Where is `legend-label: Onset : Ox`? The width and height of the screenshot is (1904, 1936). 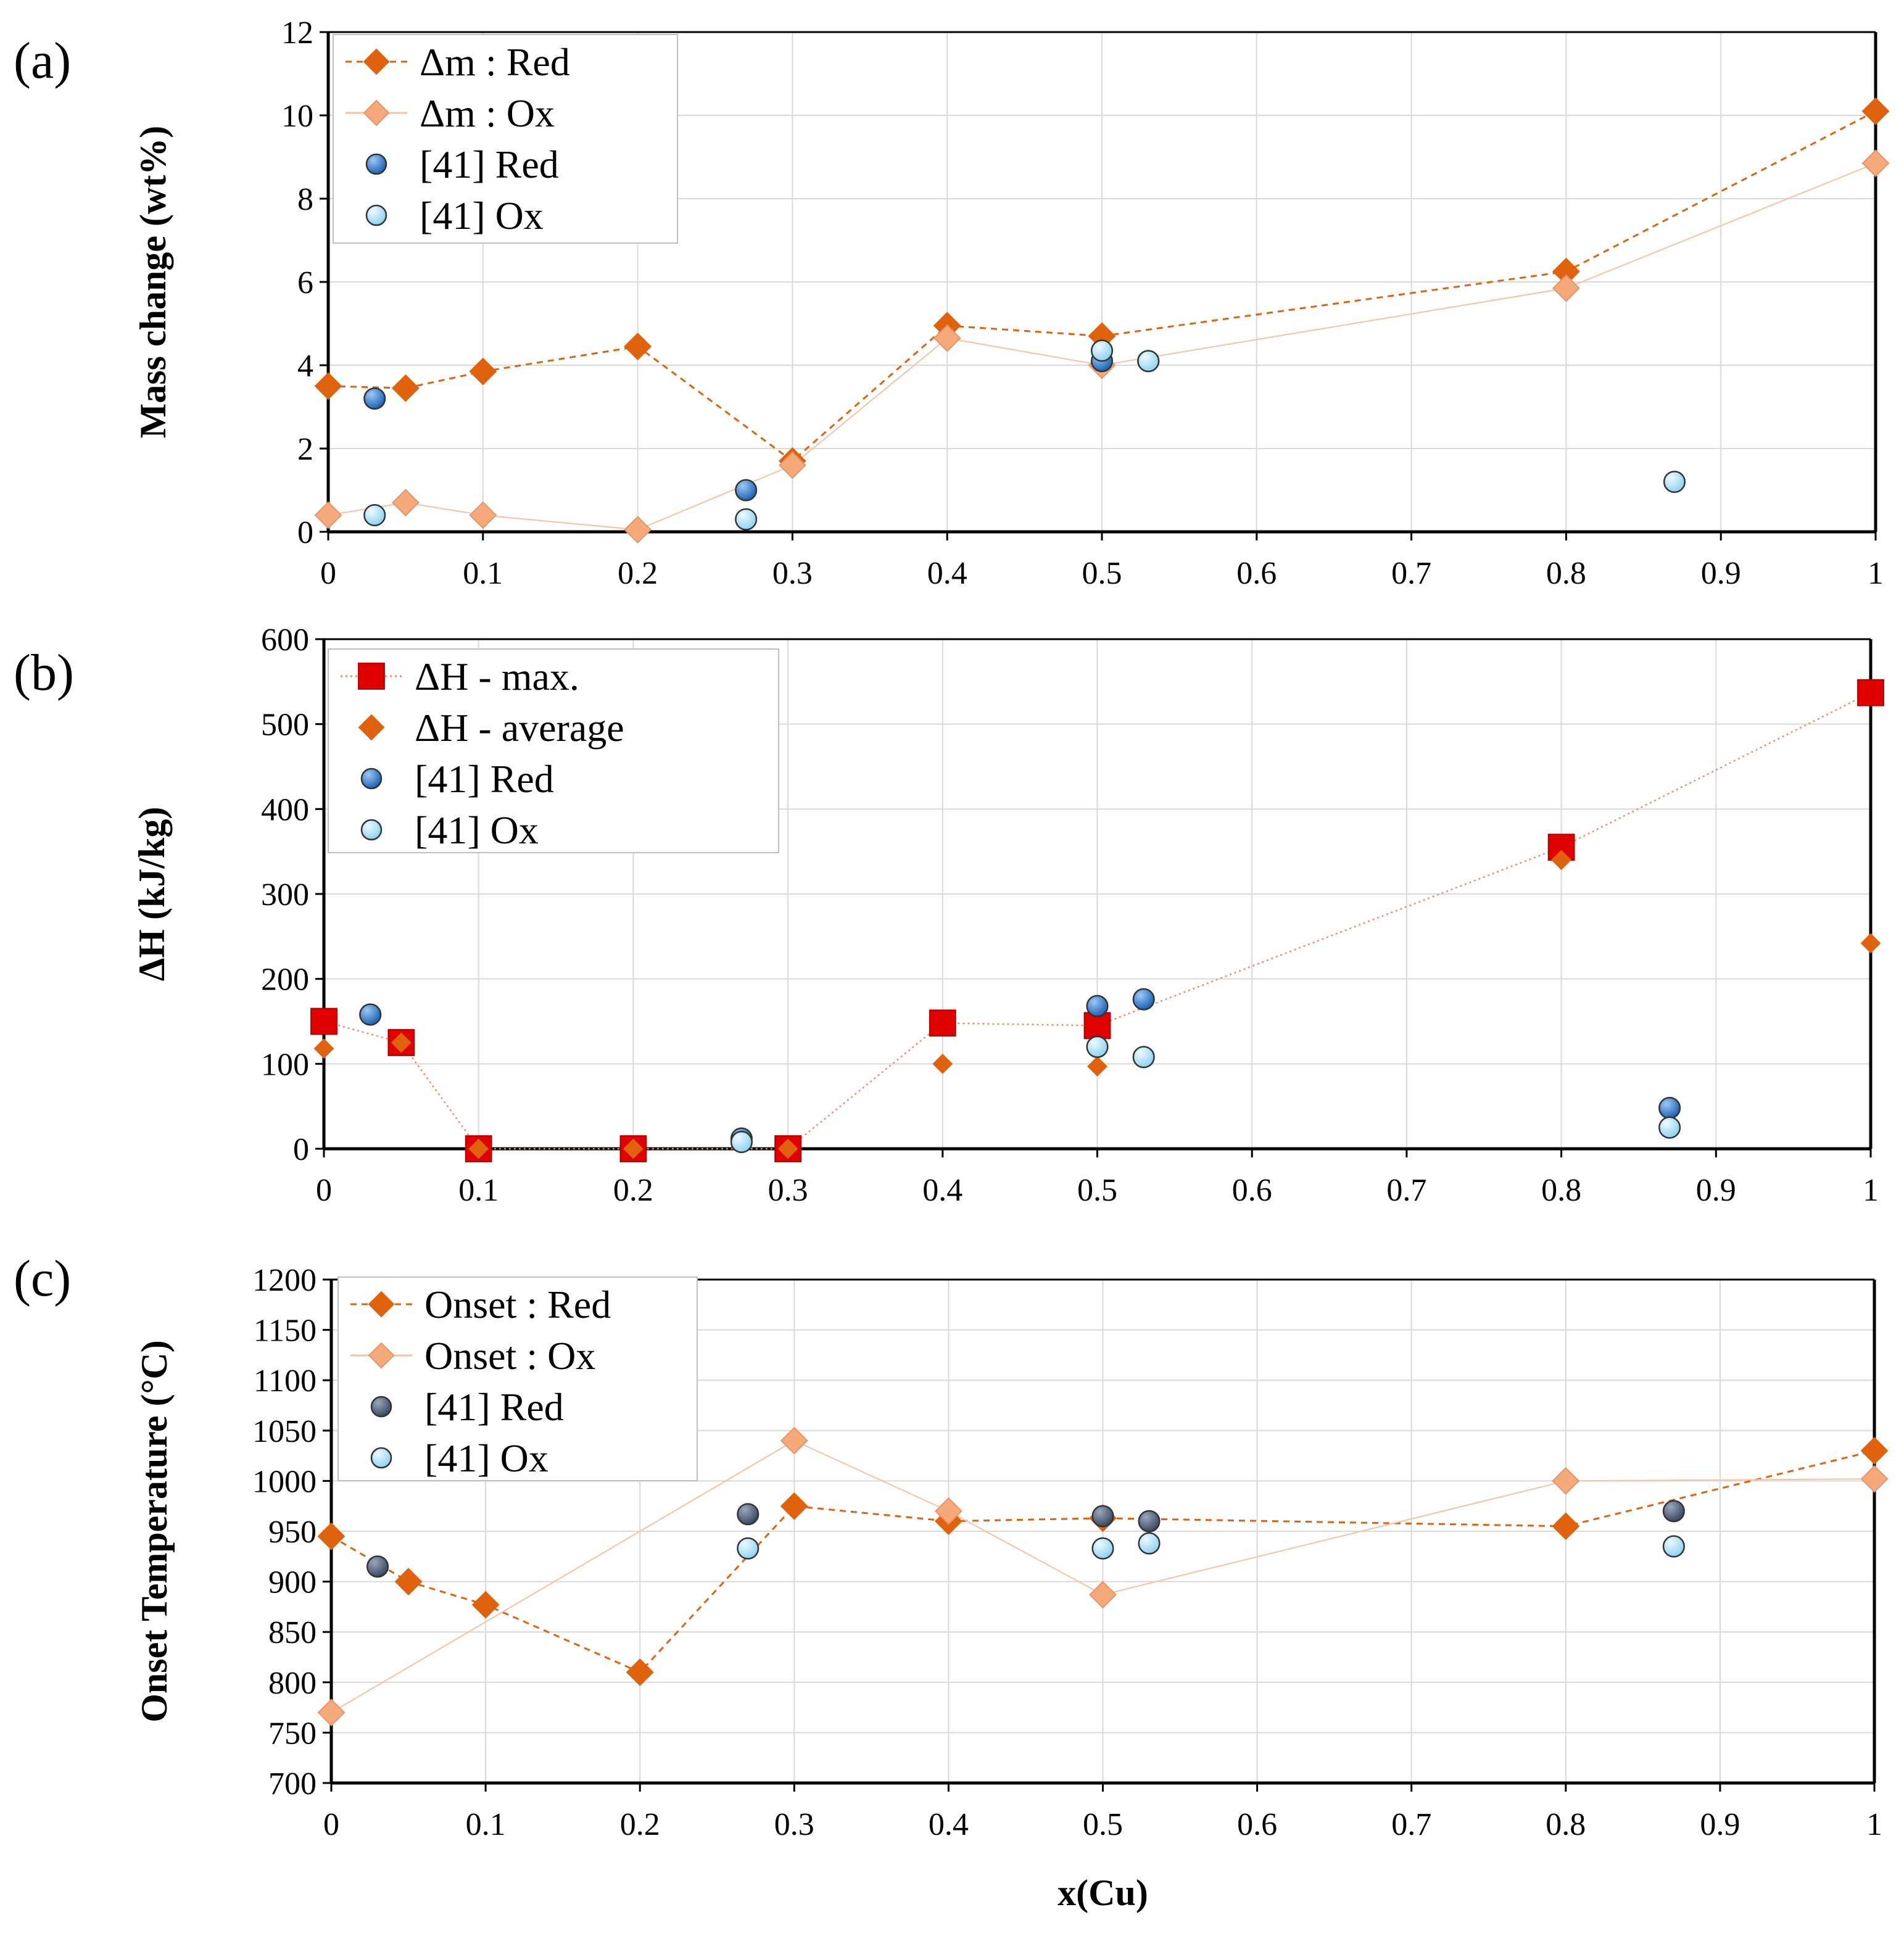
legend-label: Onset : Ox is located at coordinates (509, 1356).